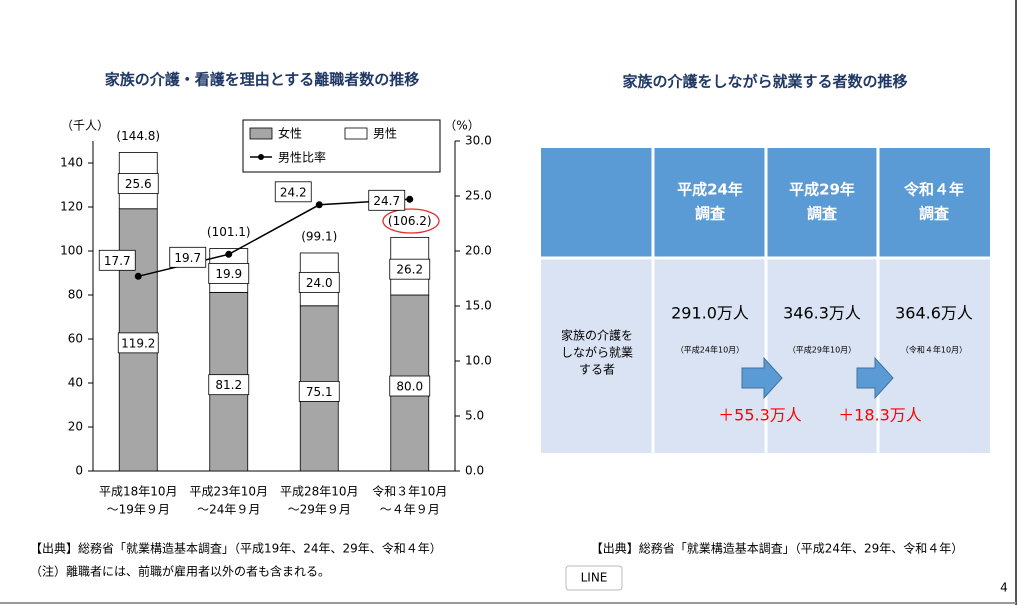  What do you see at coordinates (341, 146) in the screenshot?
I see `legend-box` at bounding box center [341, 146].